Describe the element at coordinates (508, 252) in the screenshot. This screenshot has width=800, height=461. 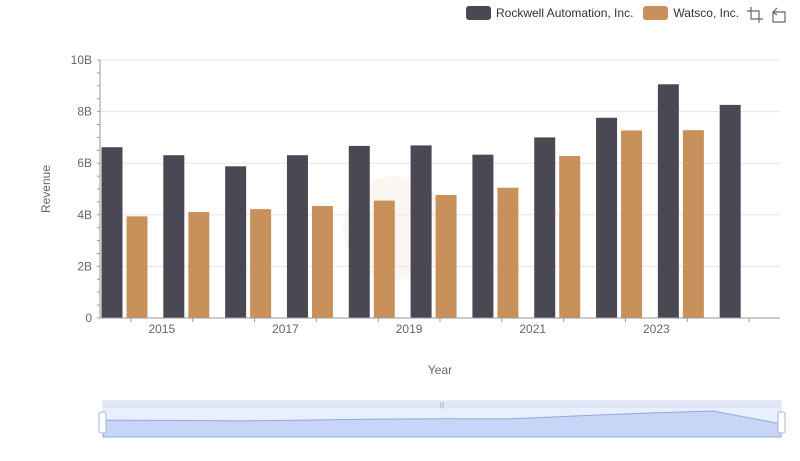
I see `bar-watsco-2020` at that location.